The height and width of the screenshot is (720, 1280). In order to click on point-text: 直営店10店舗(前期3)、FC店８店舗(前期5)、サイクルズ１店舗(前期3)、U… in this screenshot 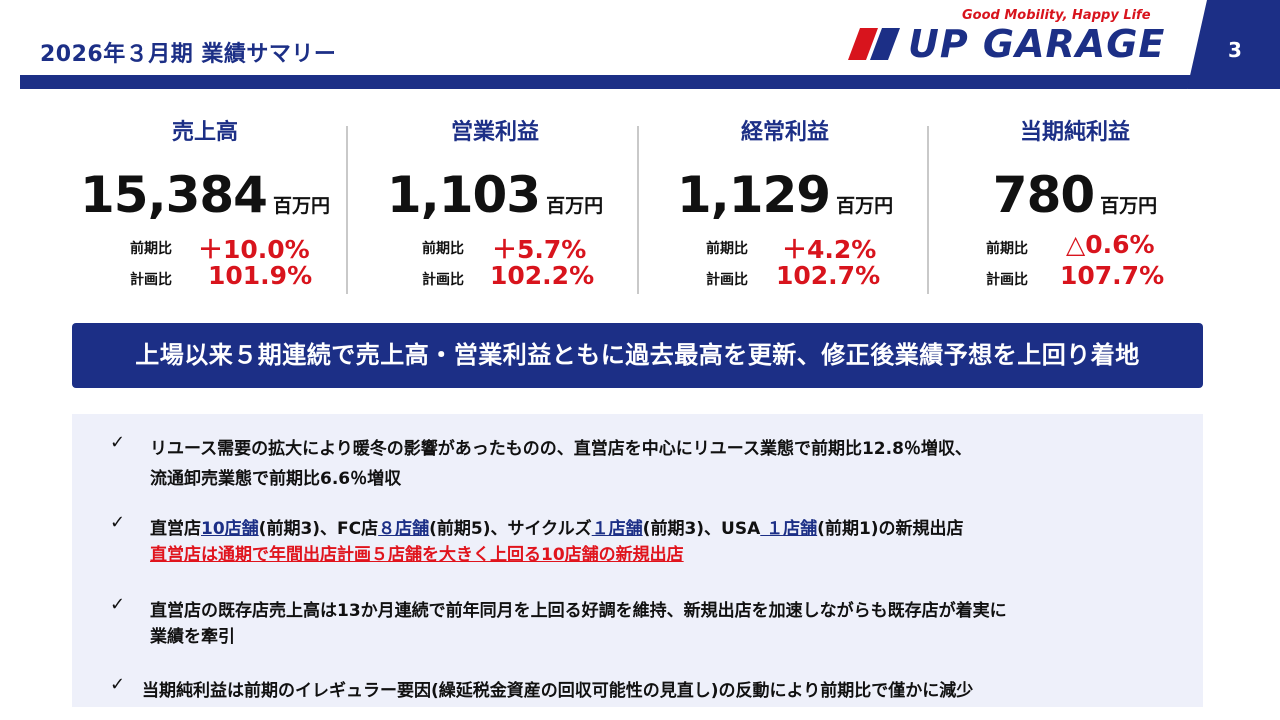, I will do `click(557, 526)`.